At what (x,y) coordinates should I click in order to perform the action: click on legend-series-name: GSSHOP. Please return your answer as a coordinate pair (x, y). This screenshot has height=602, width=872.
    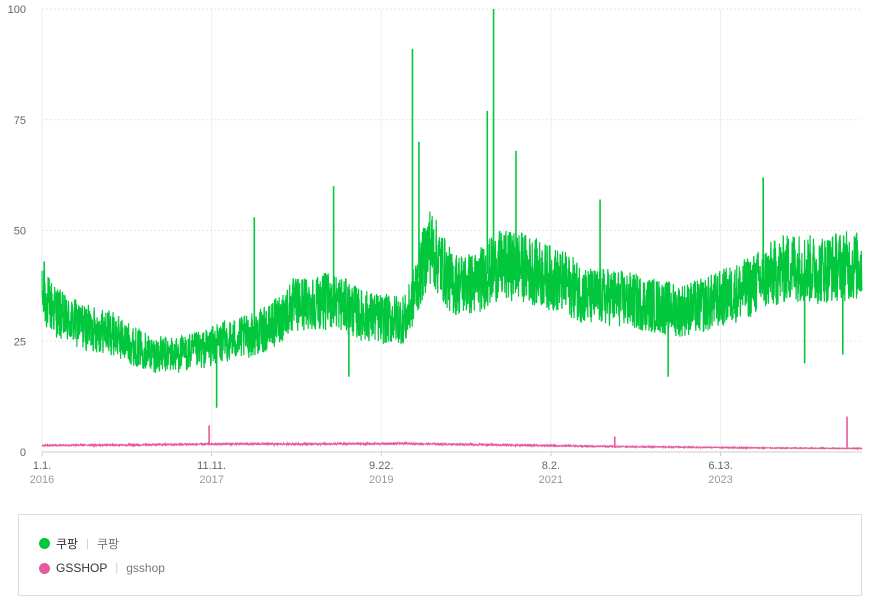
    Looking at the image, I should click on (82, 568).